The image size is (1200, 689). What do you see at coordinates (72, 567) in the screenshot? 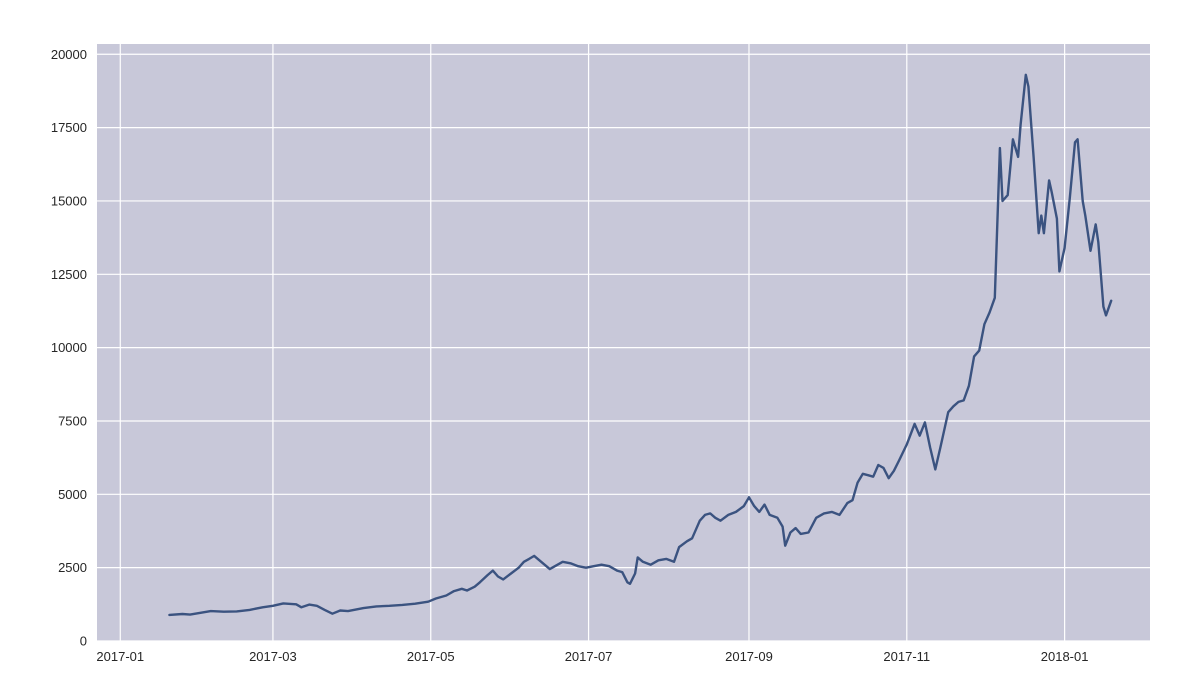
I see `y-tick-label: 2500` at bounding box center [72, 567].